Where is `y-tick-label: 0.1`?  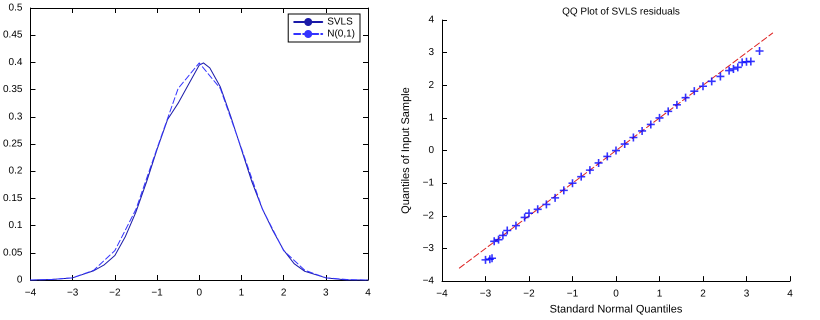
y-tick-label: 0.1 is located at coordinates (15, 226).